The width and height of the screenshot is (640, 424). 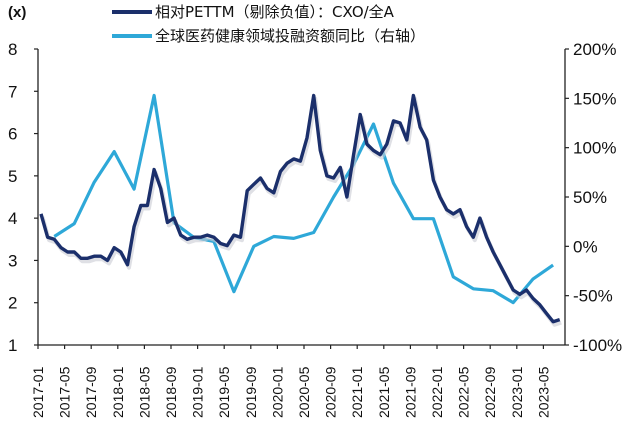 I want to click on x-tick-label: 2017-09, so click(x=91, y=392).